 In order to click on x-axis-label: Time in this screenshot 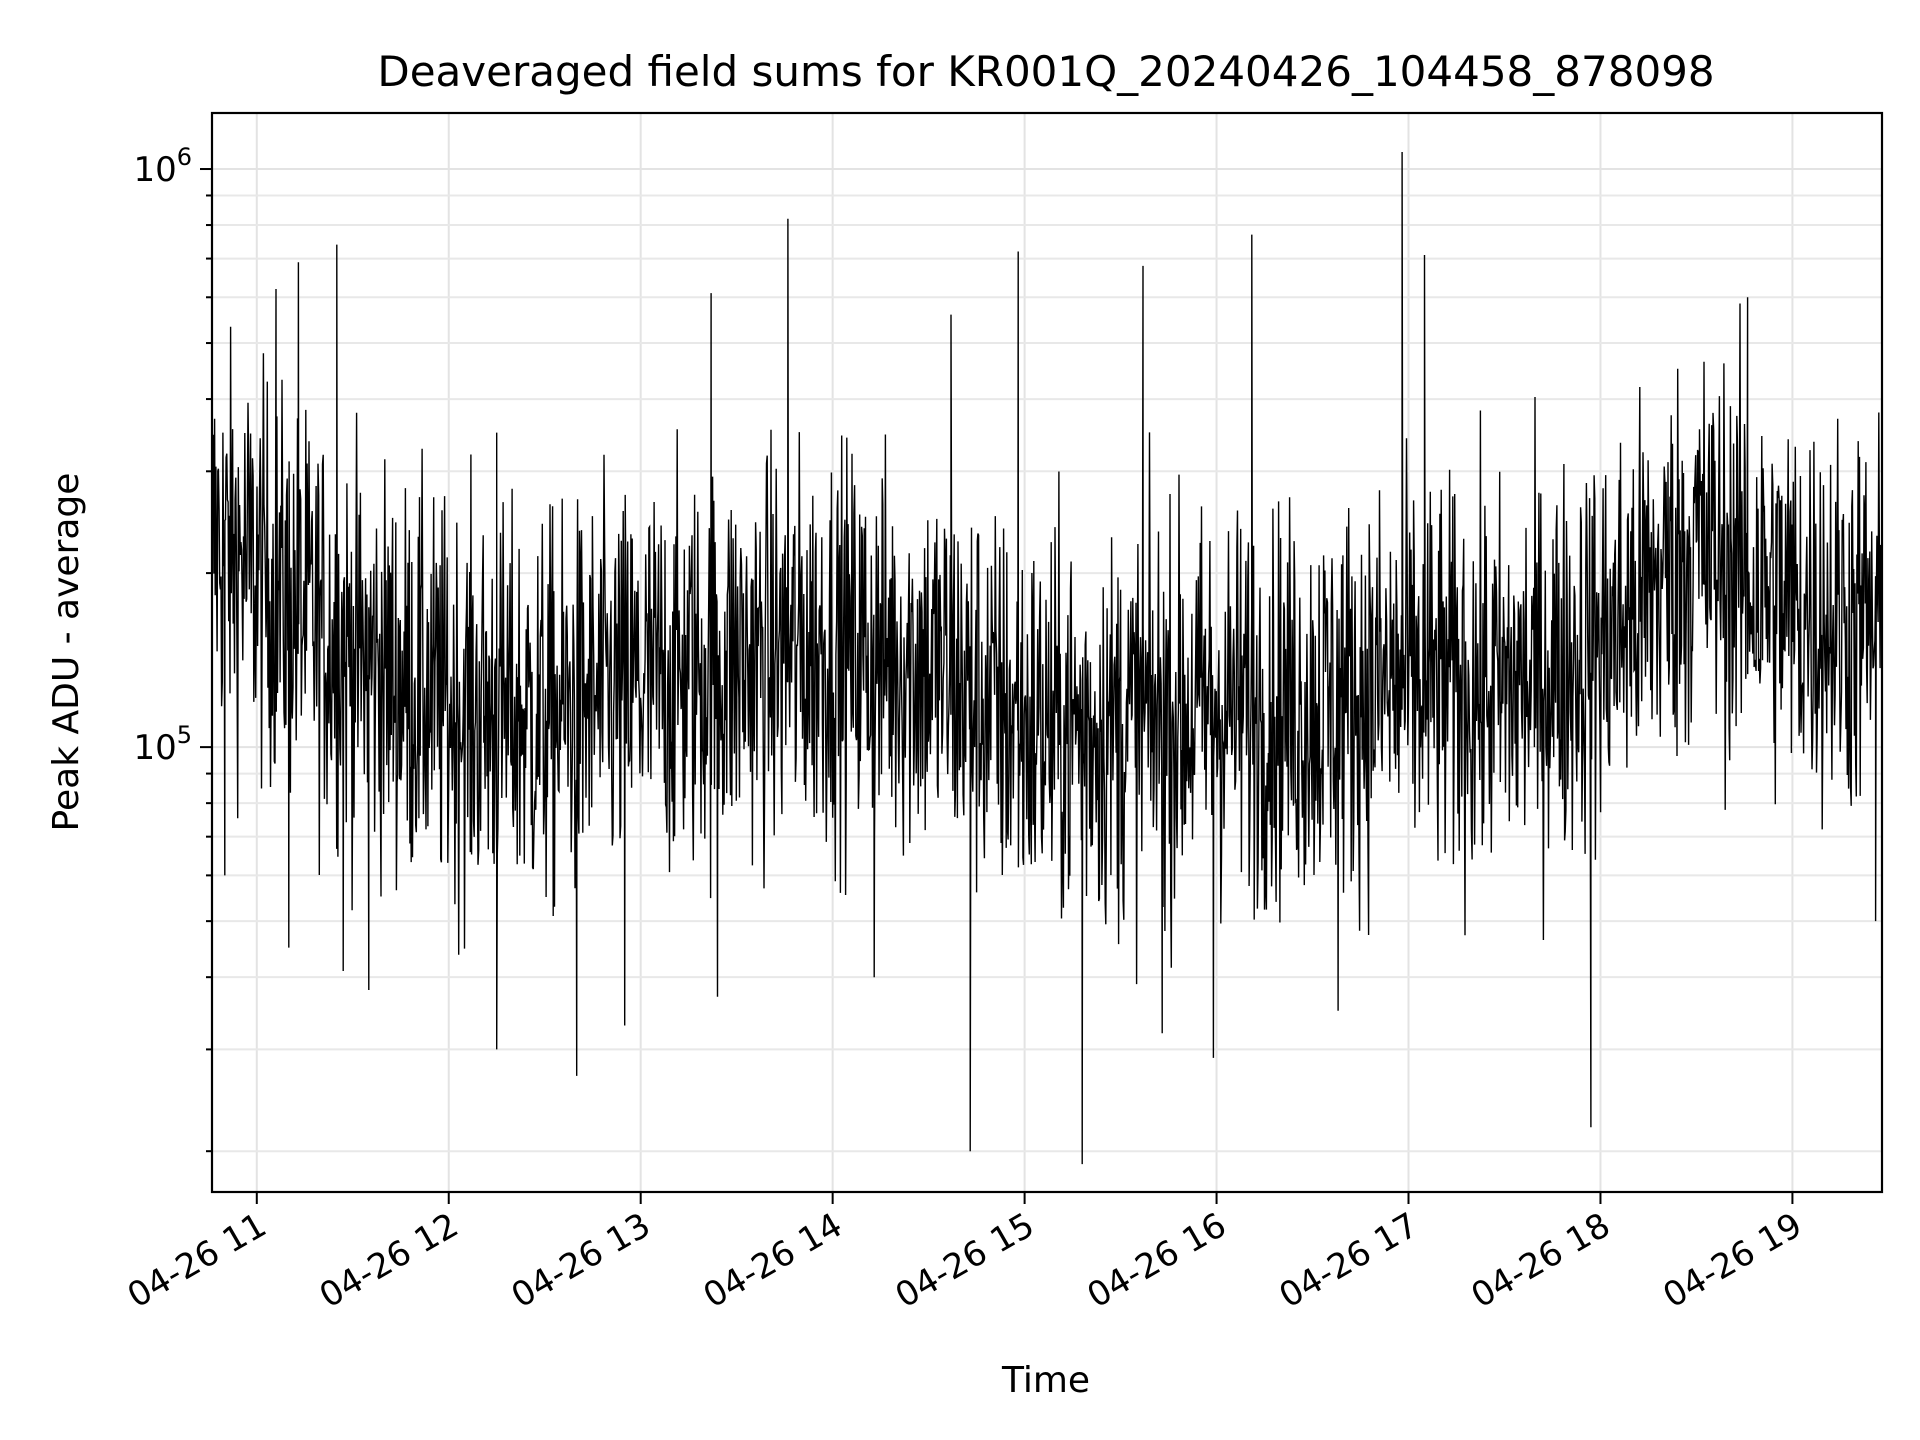, I will do `click(1045, 1380)`.